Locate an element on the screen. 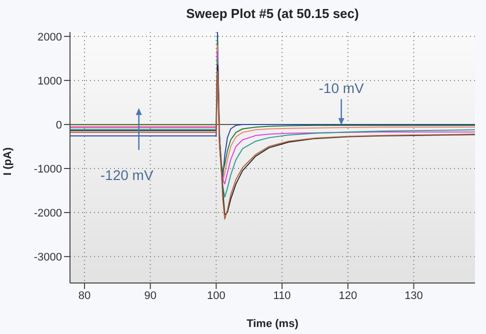 The width and height of the screenshot is (486, 334). y-tick-label: 2000 is located at coordinates (50, 37).